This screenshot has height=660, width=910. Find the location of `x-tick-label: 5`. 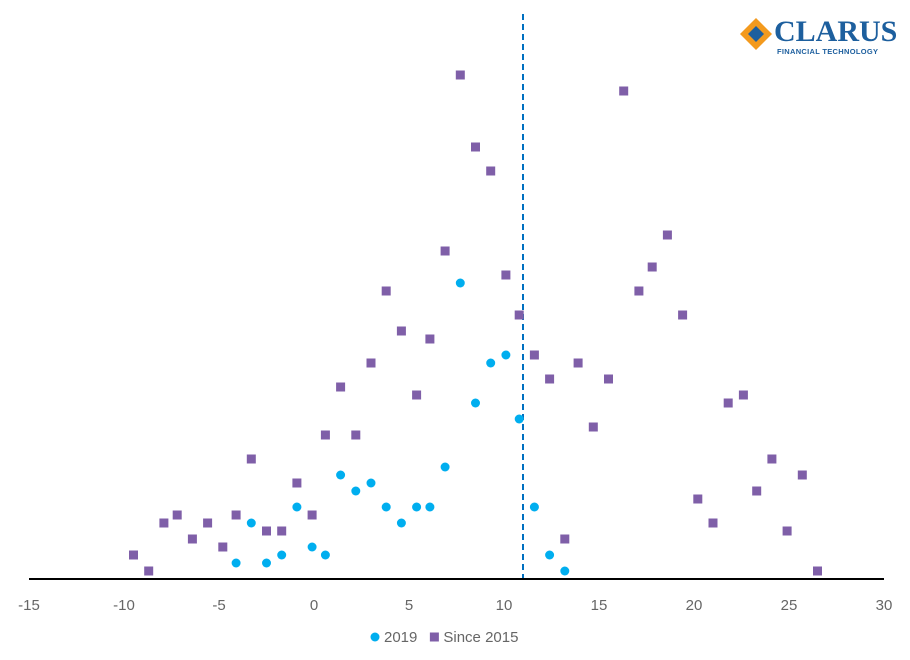

x-tick-label: 5 is located at coordinates (409, 605).